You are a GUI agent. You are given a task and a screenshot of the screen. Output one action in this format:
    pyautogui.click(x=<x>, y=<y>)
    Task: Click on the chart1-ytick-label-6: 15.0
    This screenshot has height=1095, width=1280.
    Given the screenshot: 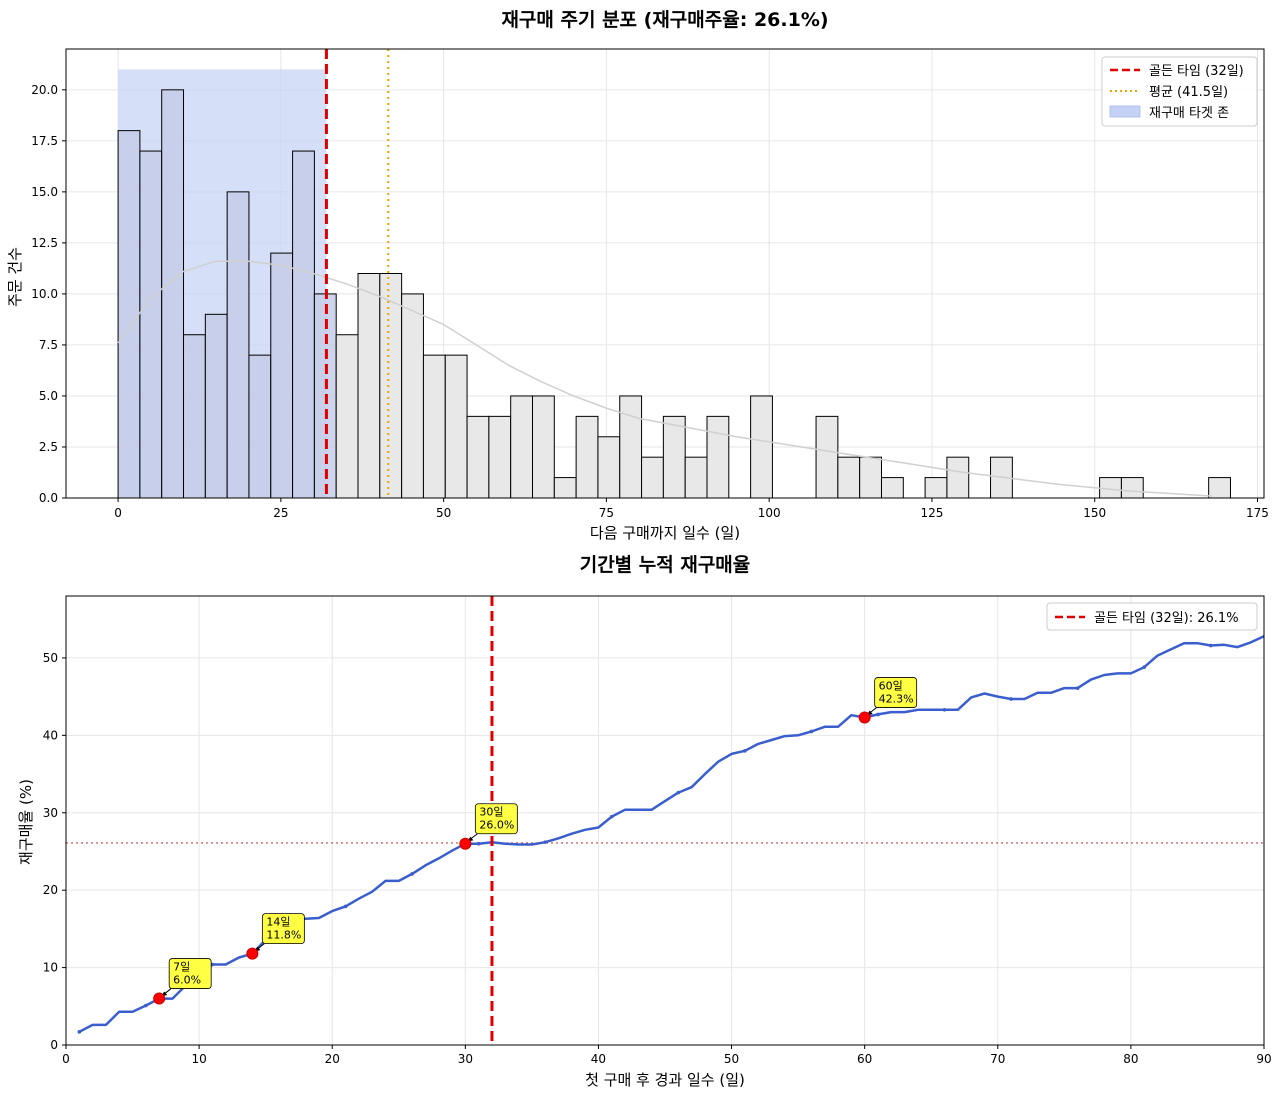 What is the action you would take?
    pyautogui.click(x=44, y=192)
    